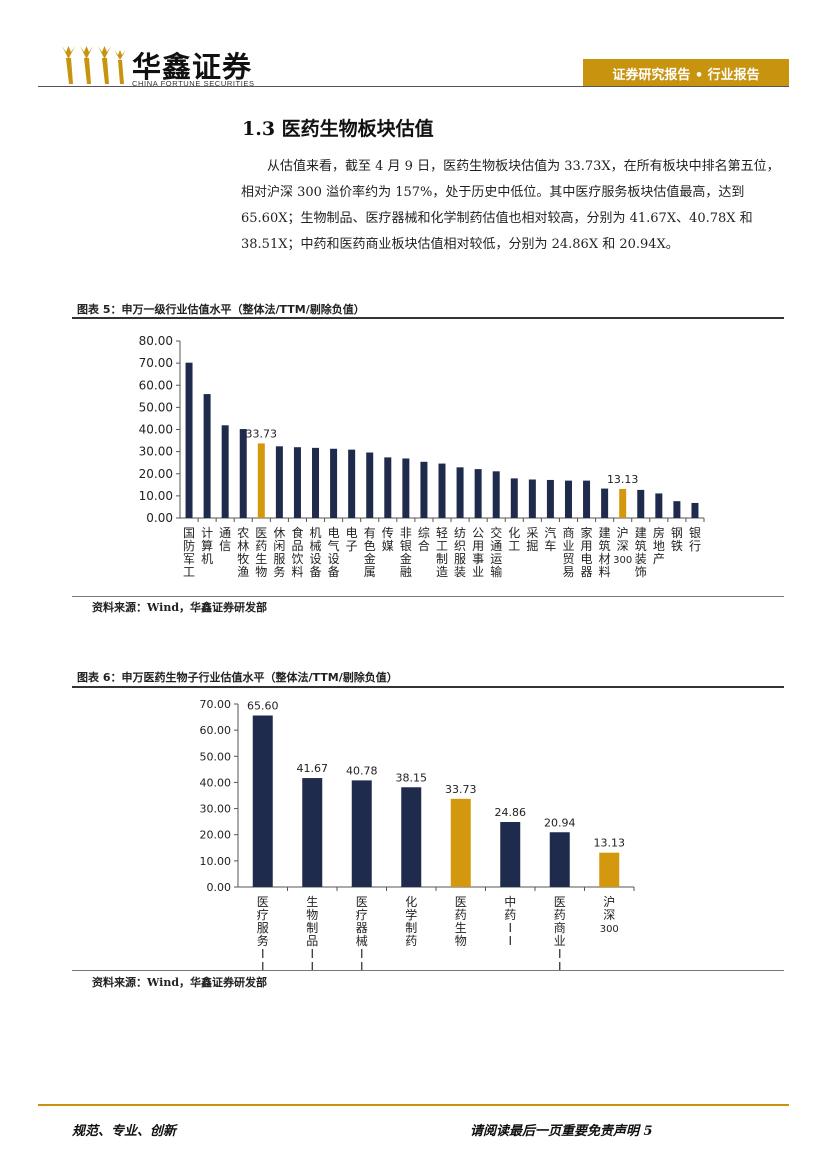 The height and width of the screenshot is (1169, 827). What do you see at coordinates (511, 812) in the screenshot?
I see `data-label: 24.86` at bounding box center [511, 812].